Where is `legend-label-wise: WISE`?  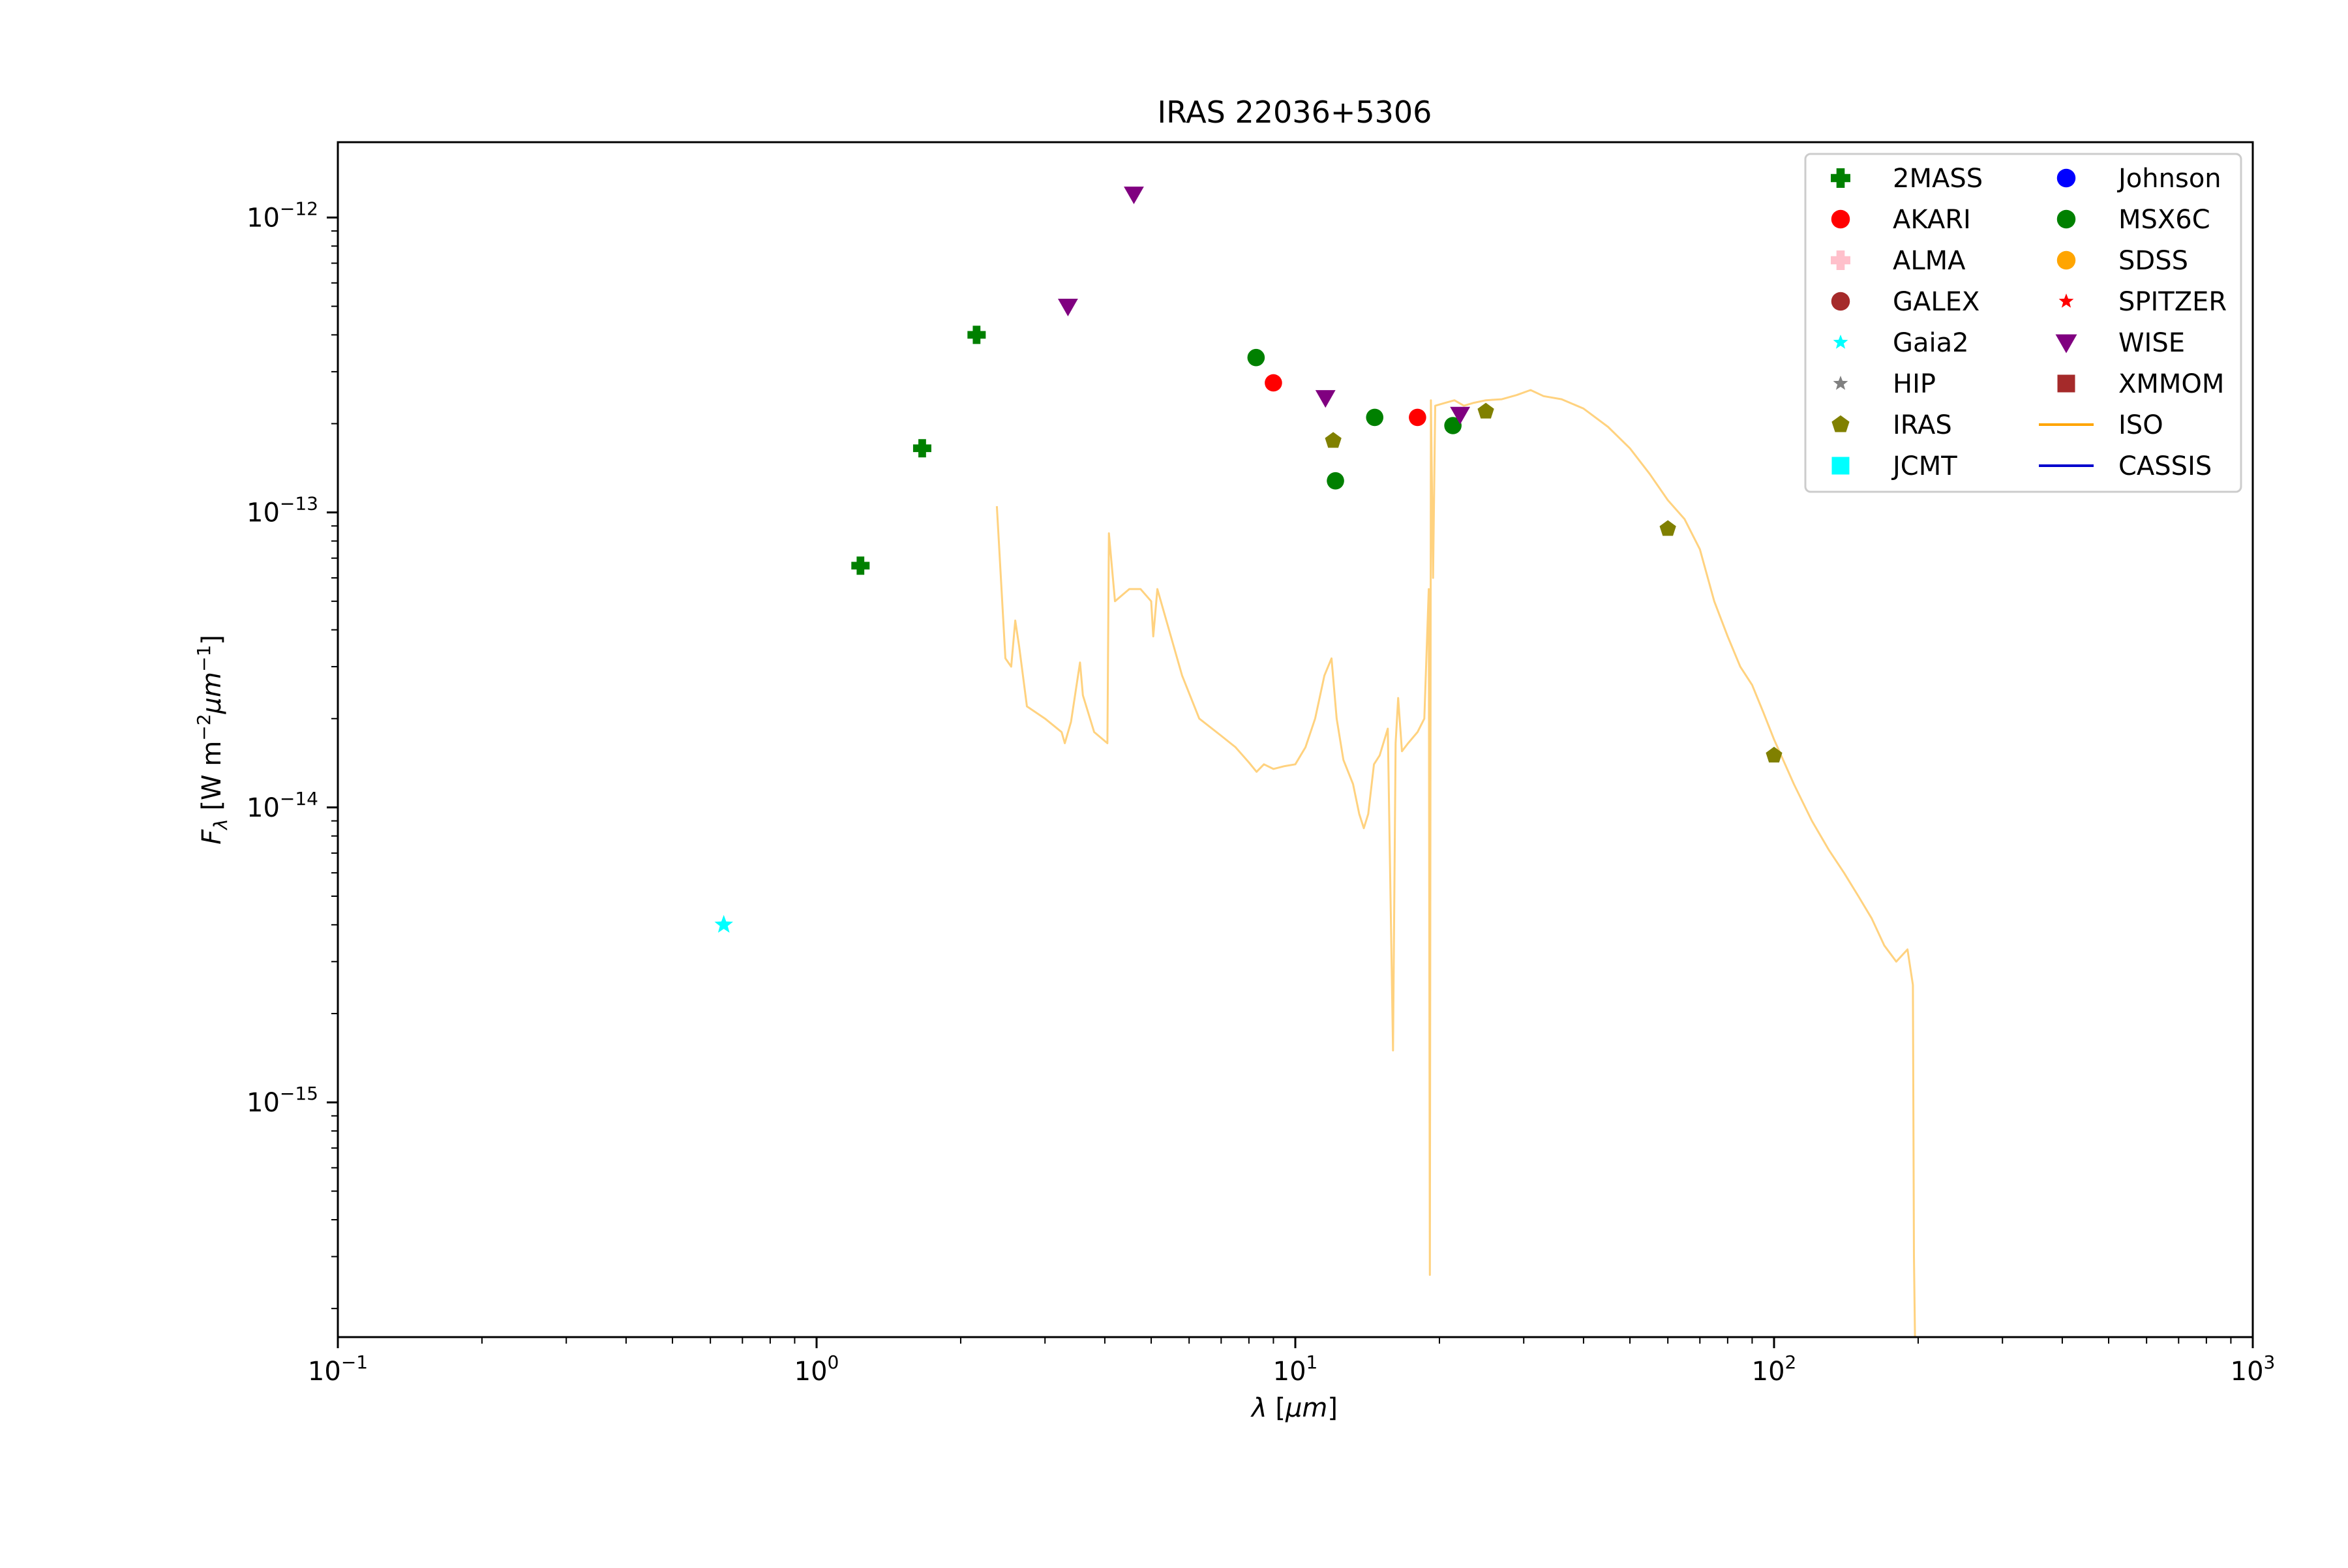 legend-label-wise: WISE is located at coordinates (2152, 343).